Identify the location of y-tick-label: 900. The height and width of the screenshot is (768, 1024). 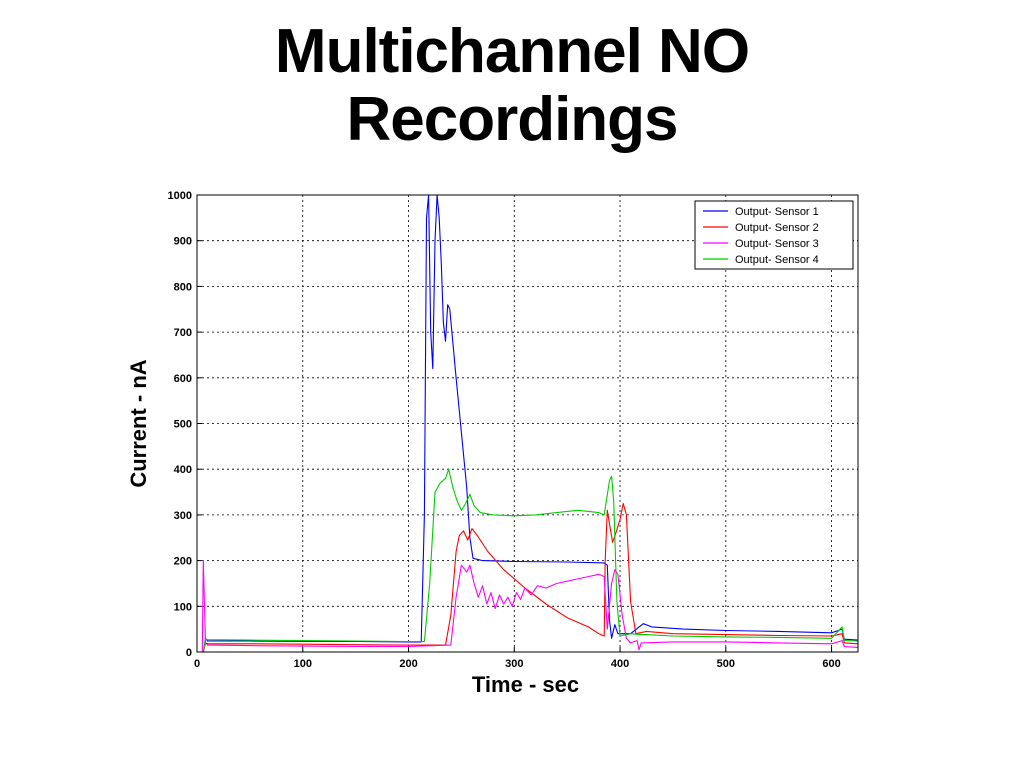
(183, 242).